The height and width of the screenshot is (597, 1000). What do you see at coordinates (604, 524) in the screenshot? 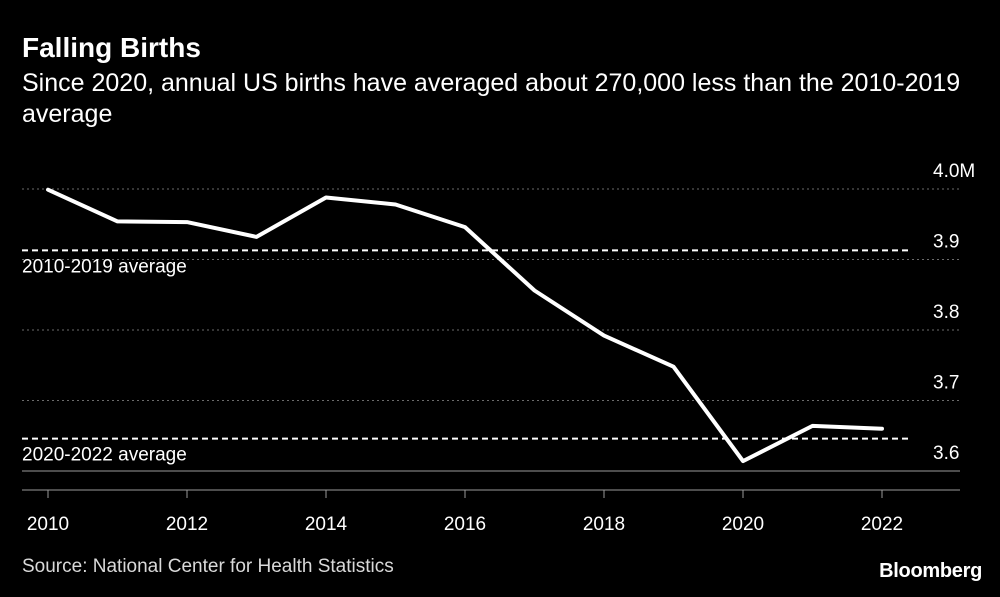
I see `x-tick-label: 2018` at bounding box center [604, 524].